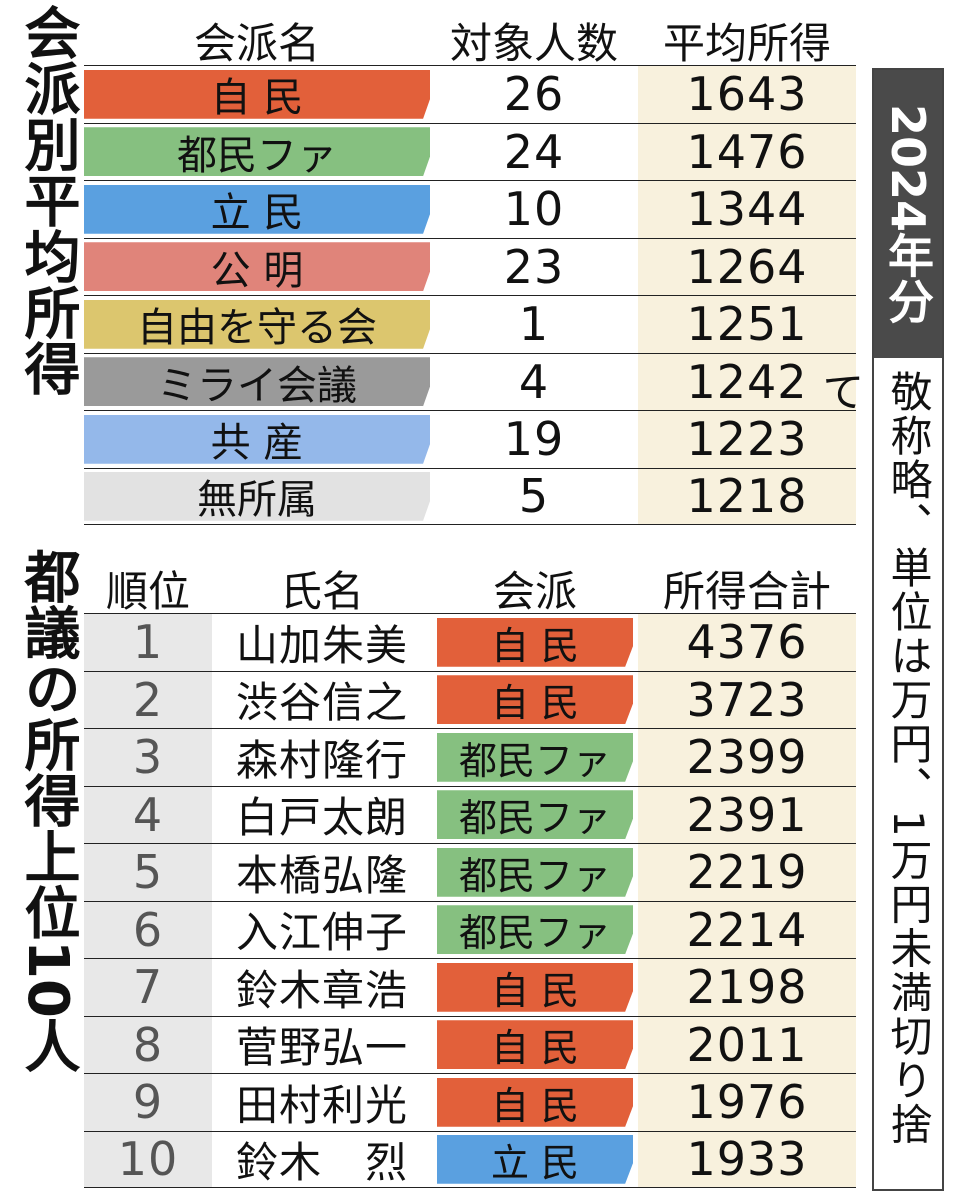 The width and height of the screenshot is (954, 1200). Describe the element at coordinates (148, 814) in the screenshot. I see `rank-number: 4` at that location.